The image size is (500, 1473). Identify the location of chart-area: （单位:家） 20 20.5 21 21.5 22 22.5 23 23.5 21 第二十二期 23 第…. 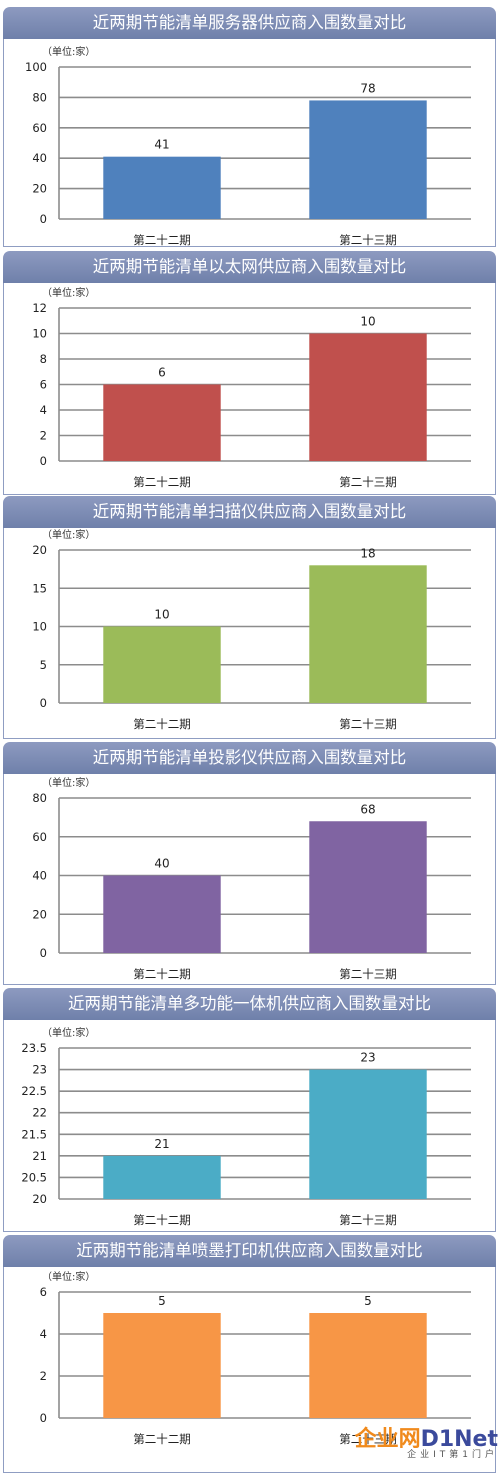
(249, 1126).